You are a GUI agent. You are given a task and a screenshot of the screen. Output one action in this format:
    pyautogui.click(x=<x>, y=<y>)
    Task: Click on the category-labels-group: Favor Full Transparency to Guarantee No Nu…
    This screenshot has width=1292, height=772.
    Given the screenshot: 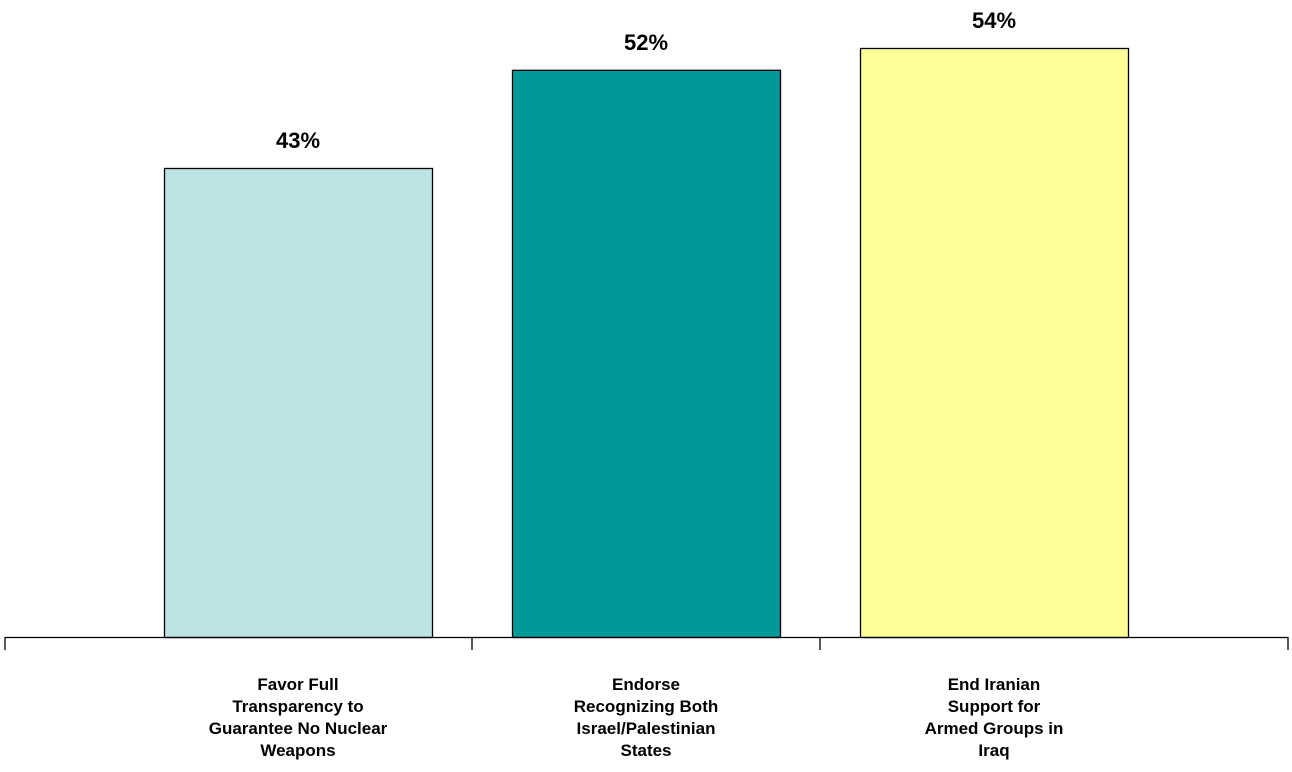 What is the action you would take?
    pyautogui.click(x=636, y=717)
    